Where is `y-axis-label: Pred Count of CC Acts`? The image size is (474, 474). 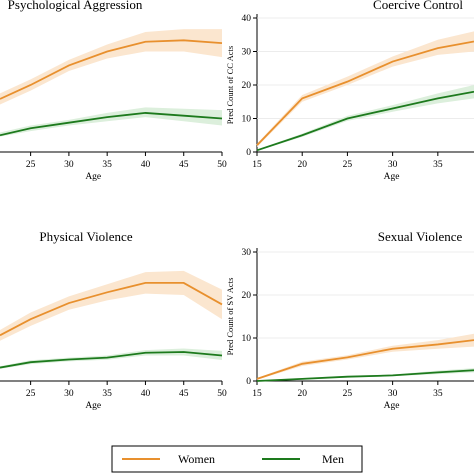
y-axis-label: Pred Count of CC Acts is located at coordinates (230, 85).